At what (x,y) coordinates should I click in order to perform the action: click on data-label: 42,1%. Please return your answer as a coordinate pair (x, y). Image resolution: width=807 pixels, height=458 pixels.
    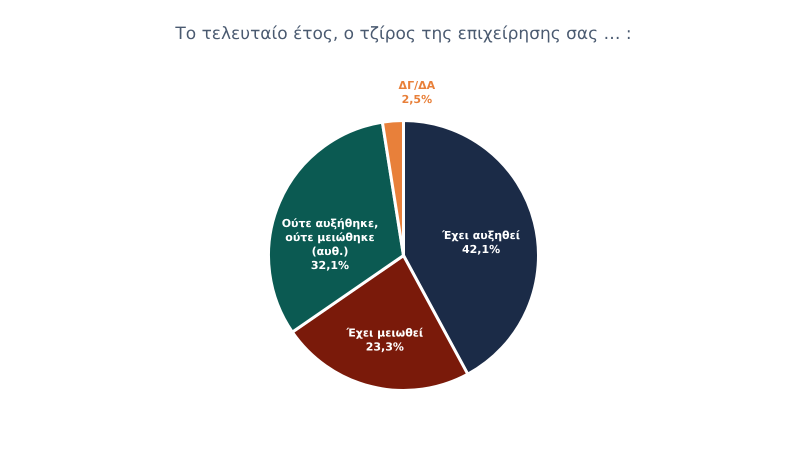
    Looking at the image, I should click on (481, 249).